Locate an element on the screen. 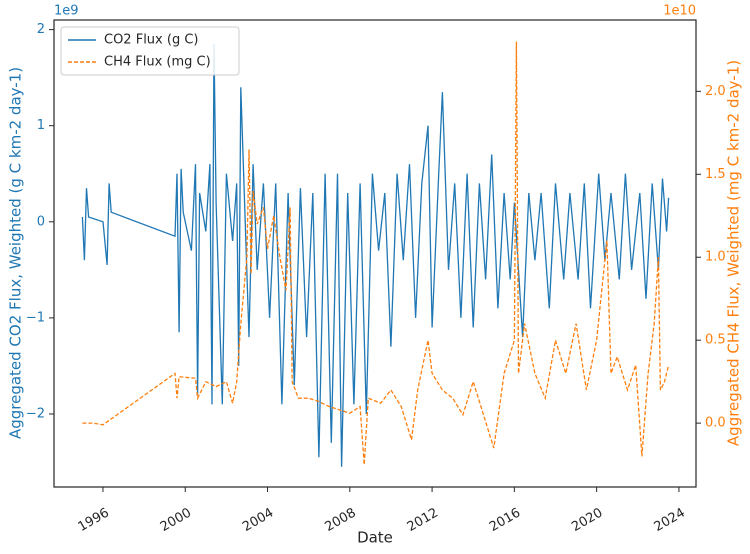 This screenshot has width=750, height=554. legend: CO2 Flux (g C) CH4 Flux (mg C) is located at coordinates (150, 51).